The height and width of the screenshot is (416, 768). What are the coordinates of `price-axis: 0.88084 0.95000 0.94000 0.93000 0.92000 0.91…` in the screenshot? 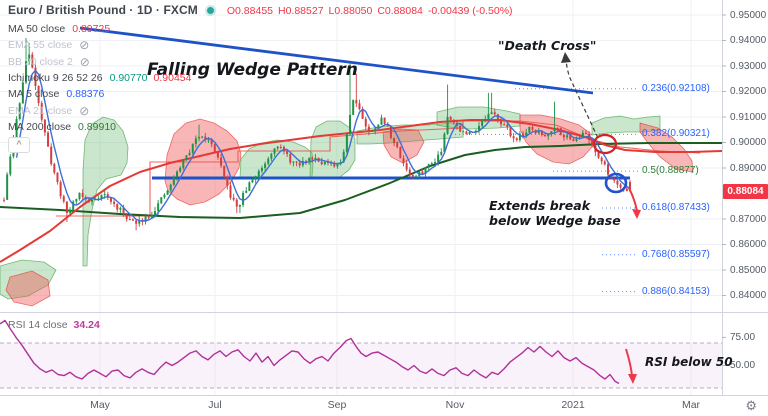 It's located at (745, 198).